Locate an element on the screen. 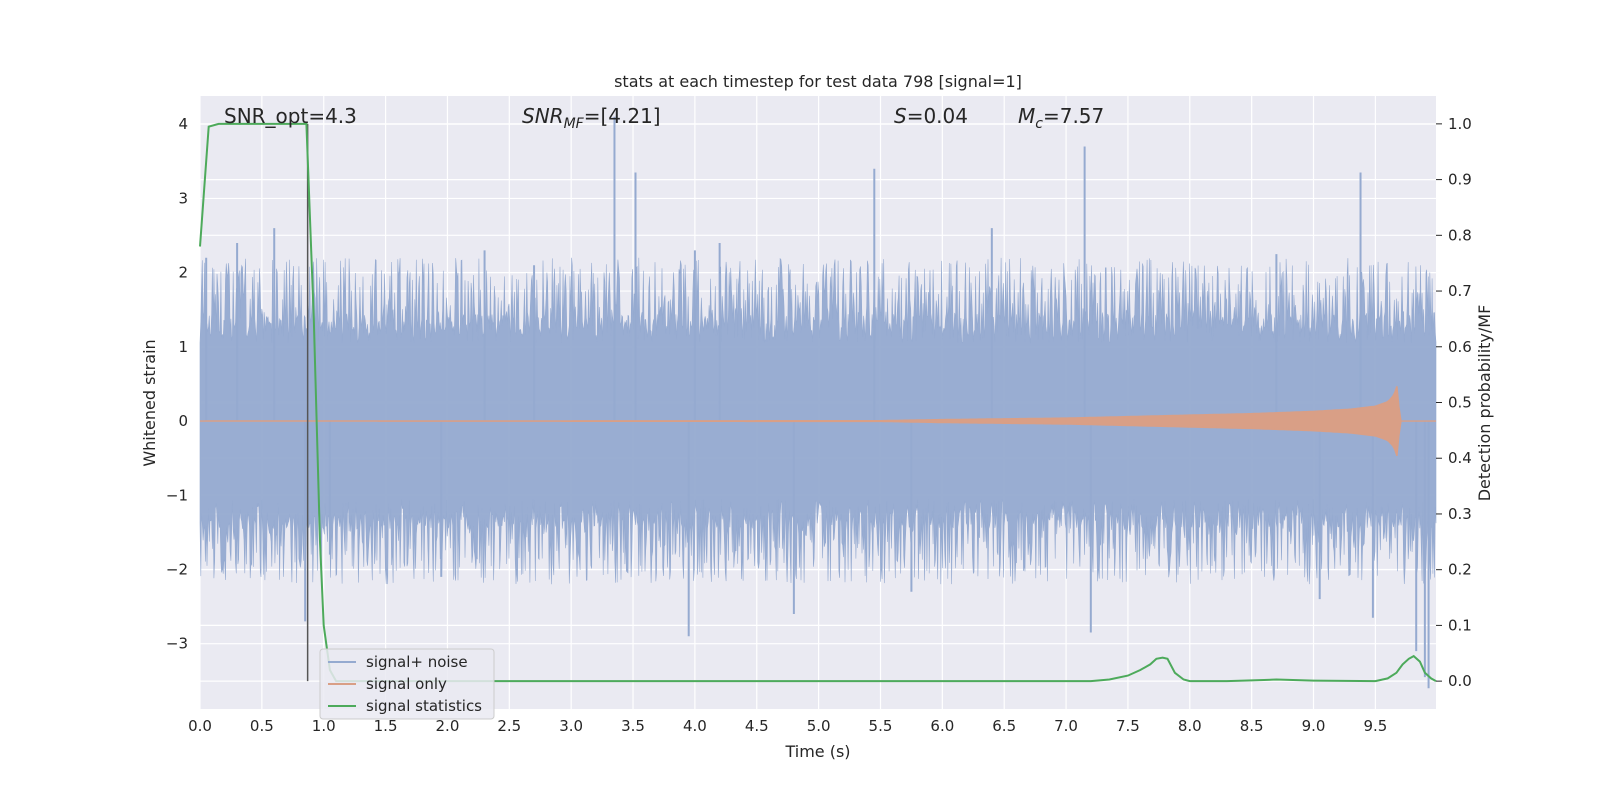 The image size is (1600, 805). right-y-tick-label: 0.5 is located at coordinates (1460, 403).